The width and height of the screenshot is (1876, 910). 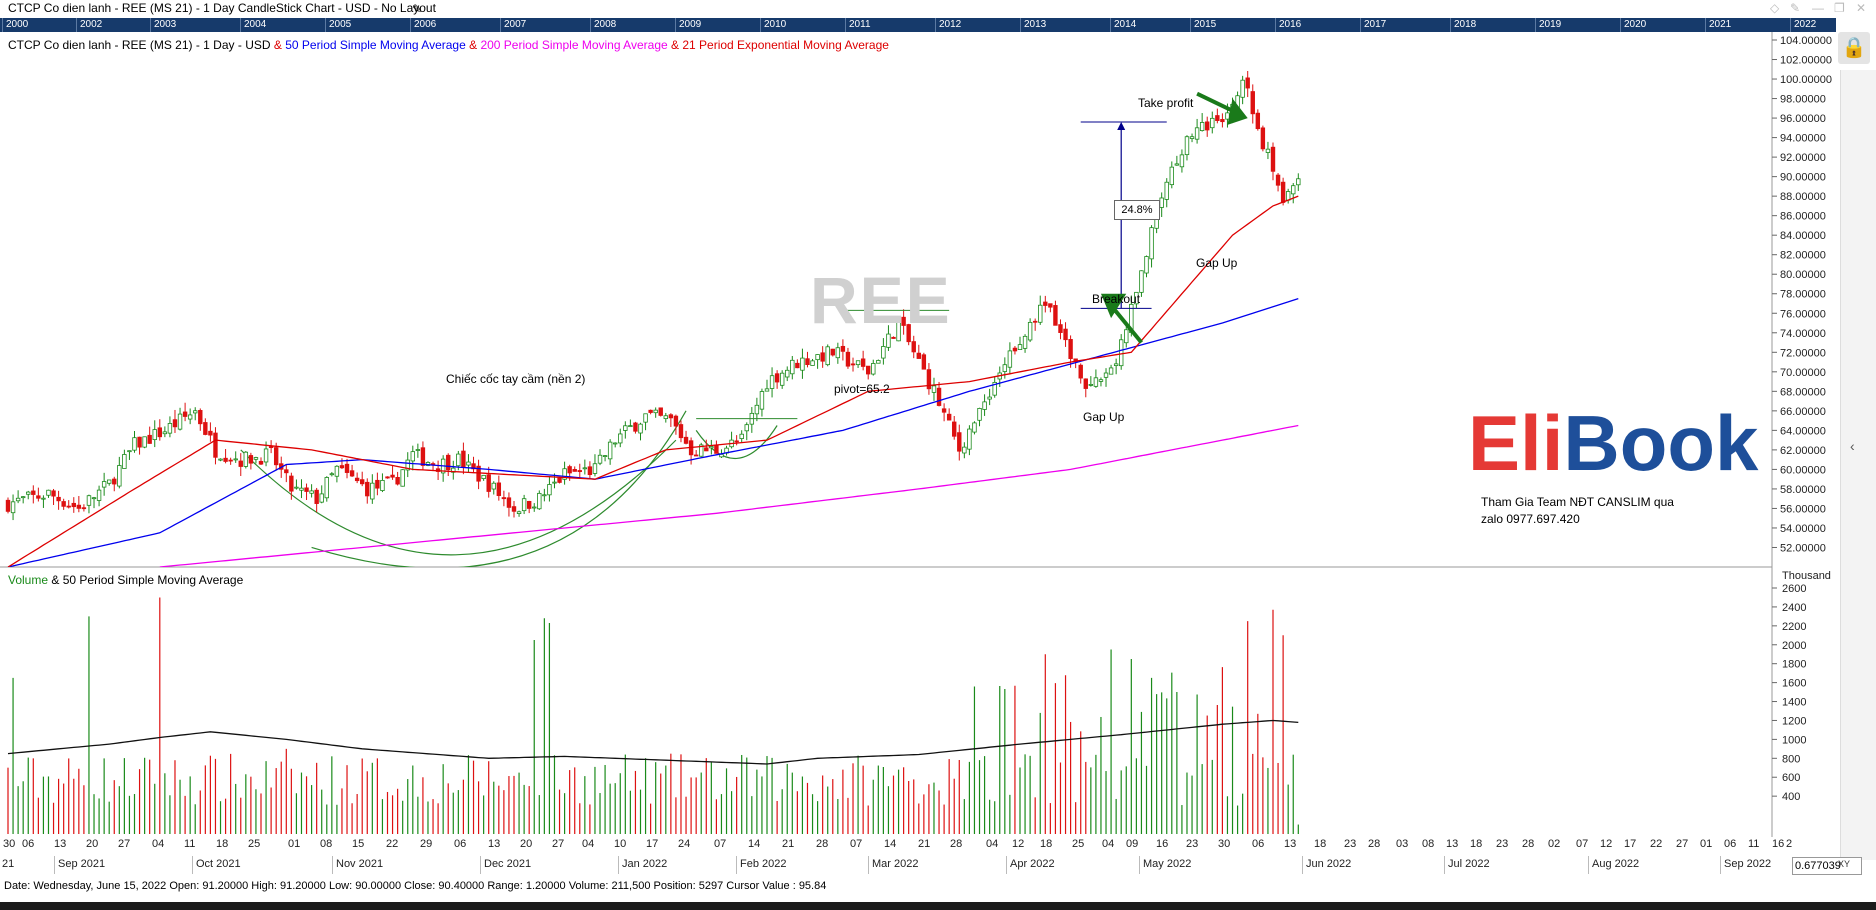 I want to click on date-axis-day: 23, so click(x=1350, y=844).